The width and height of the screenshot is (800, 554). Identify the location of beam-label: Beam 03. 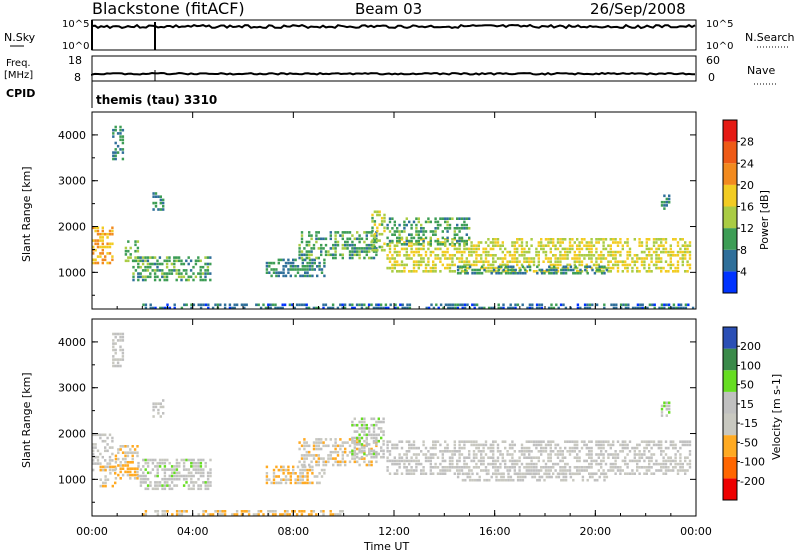
(388, 9).